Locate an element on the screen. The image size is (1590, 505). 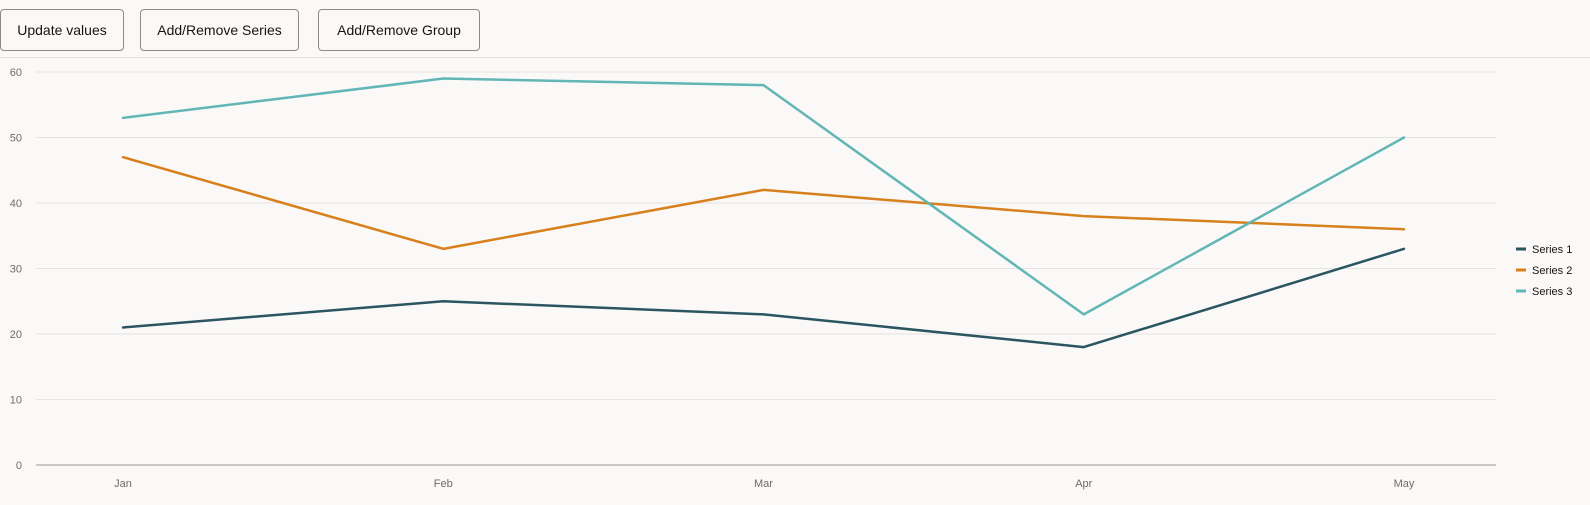
add-remove-group-button: Add/Remove Group is located at coordinates (399, 30).